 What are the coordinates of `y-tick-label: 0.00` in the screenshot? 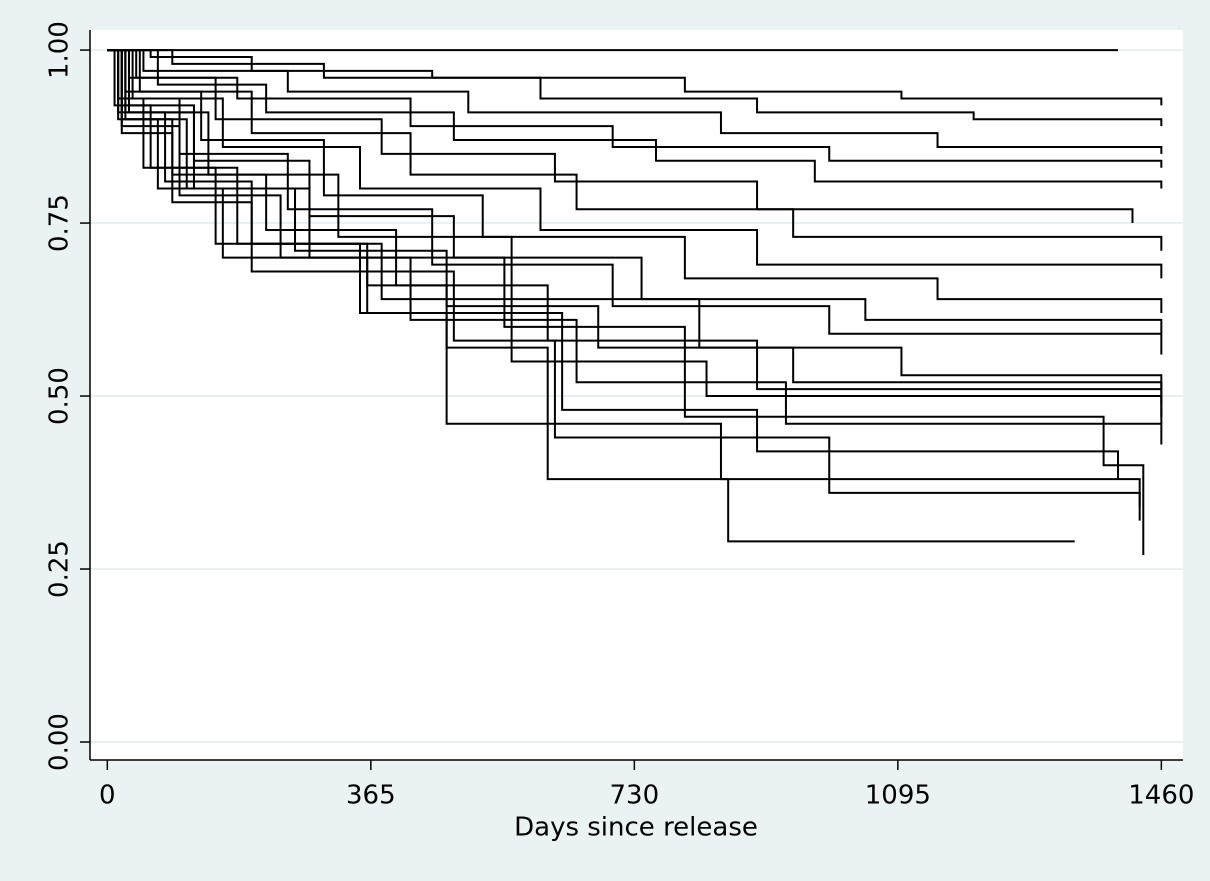 It's located at (60, 742).